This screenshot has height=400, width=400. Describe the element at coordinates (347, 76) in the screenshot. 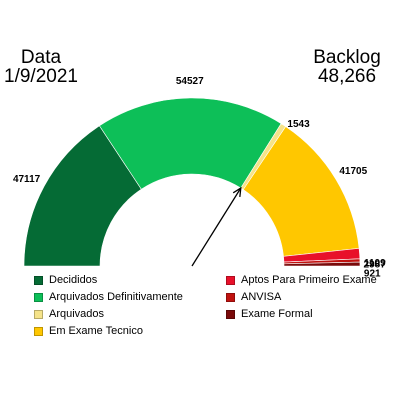

I see `backlog-value: 48,266` at that location.